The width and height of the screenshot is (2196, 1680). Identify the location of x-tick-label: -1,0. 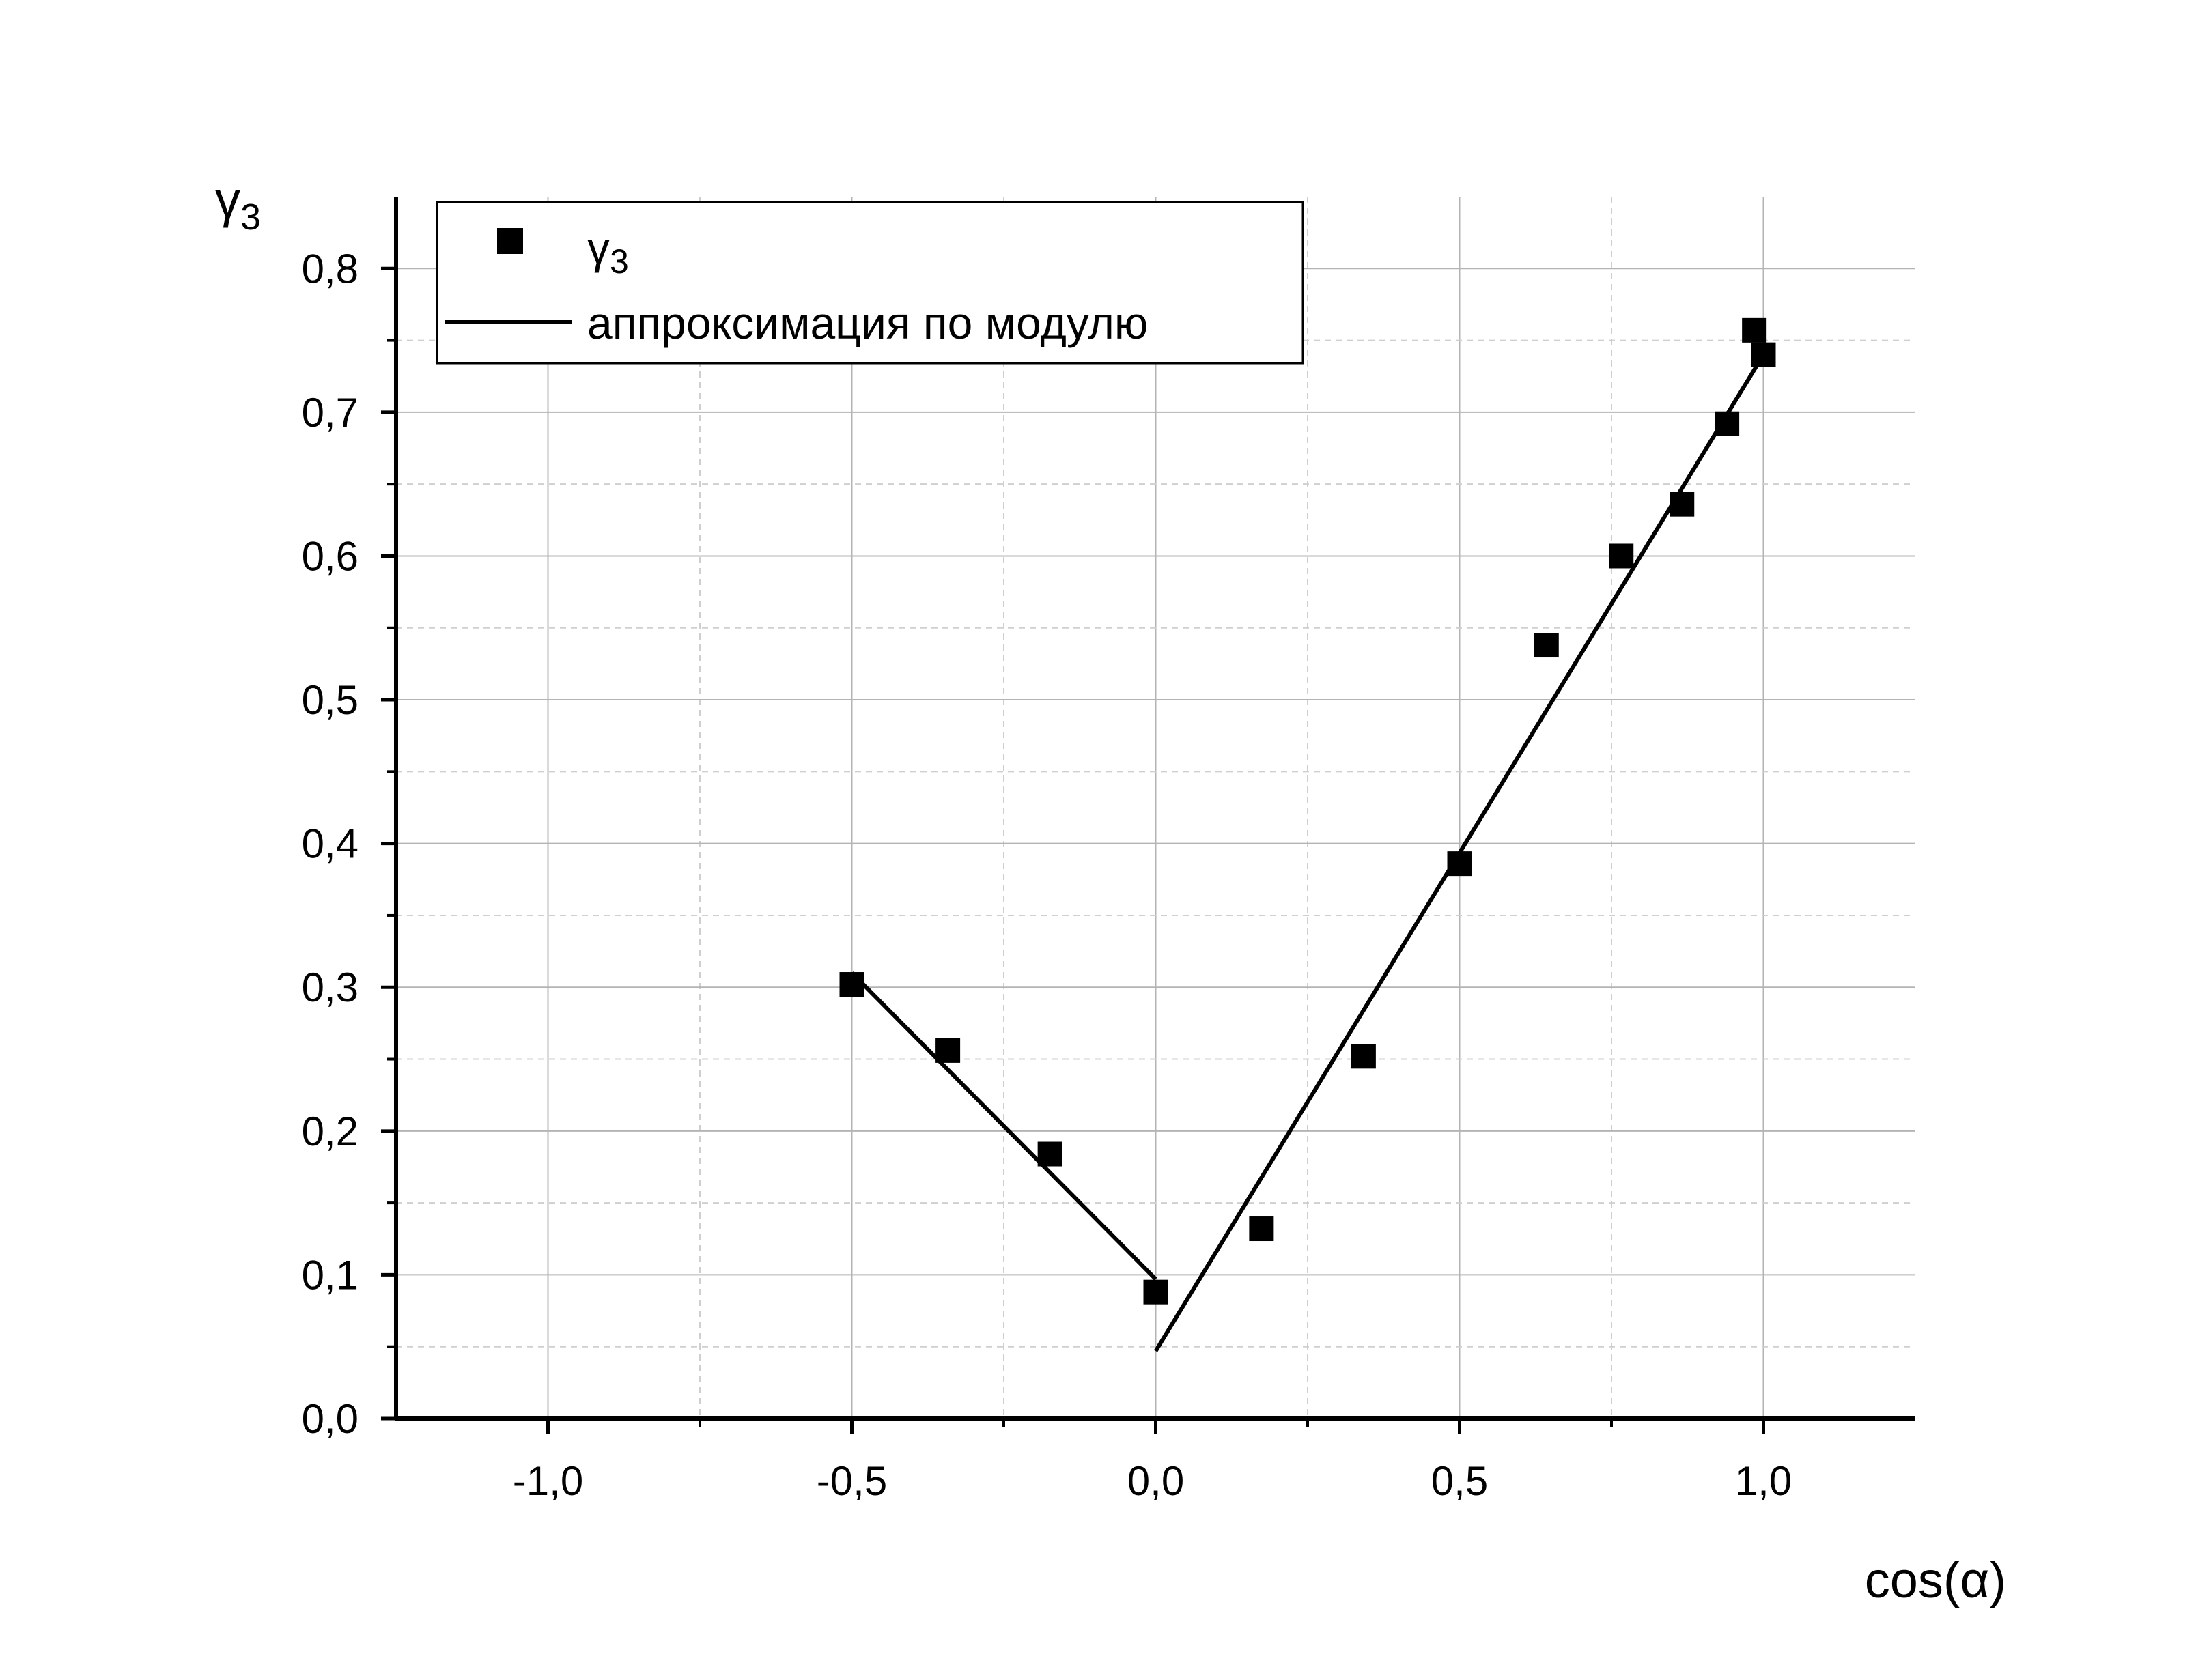
(548, 1481).